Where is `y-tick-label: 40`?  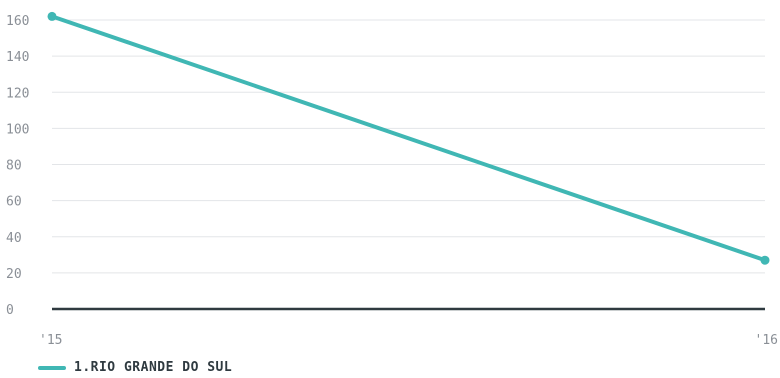
y-tick-label: 40 is located at coordinates (14, 238).